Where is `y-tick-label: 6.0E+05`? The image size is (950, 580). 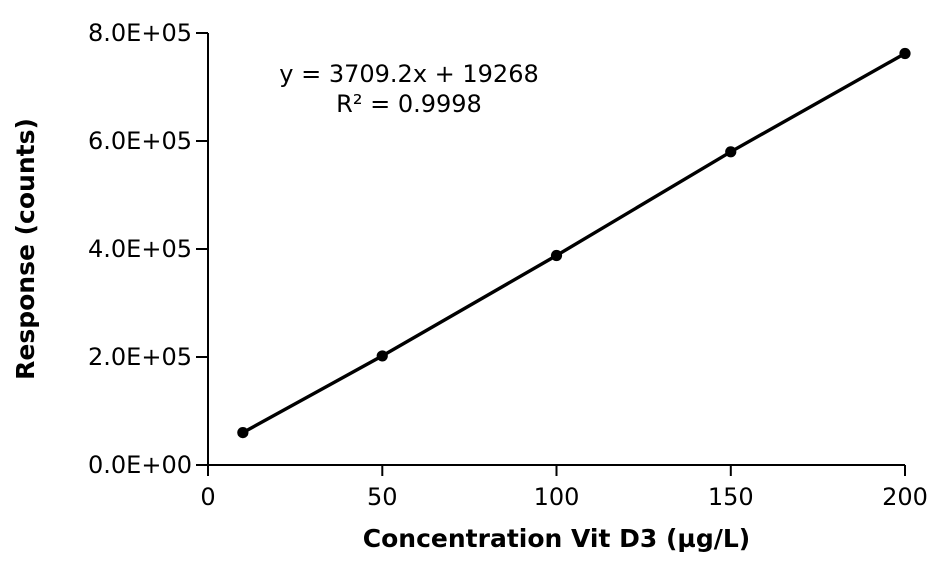 y-tick-label: 6.0E+05 is located at coordinates (140, 141).